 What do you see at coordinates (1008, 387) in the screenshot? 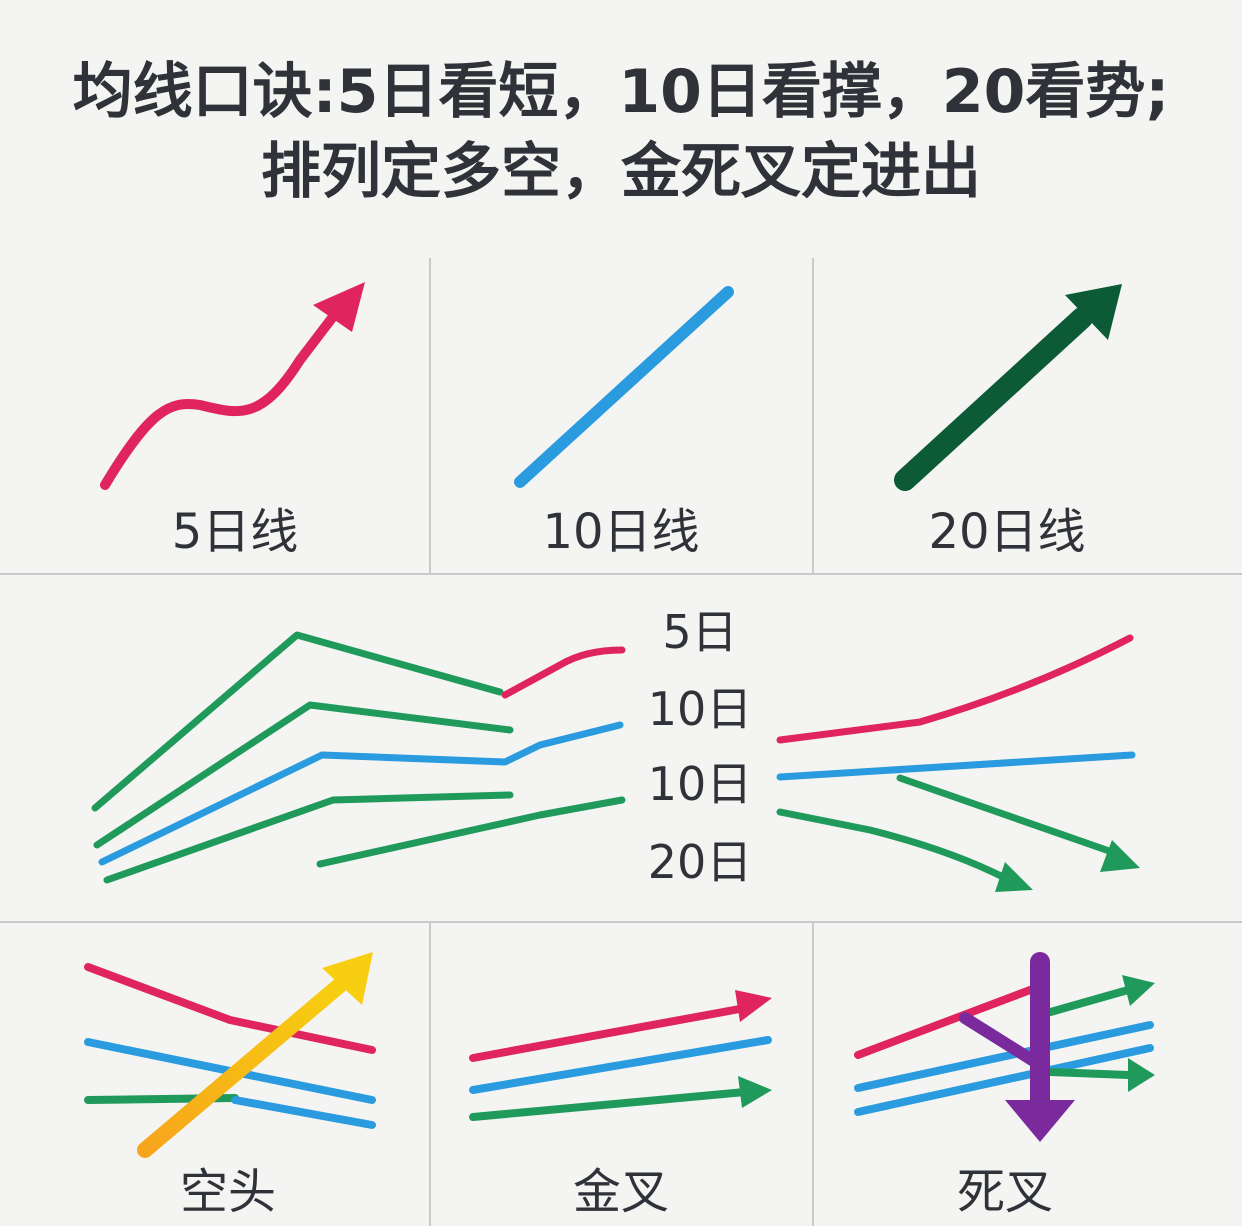
I see `line-20-icon` at bounding box center [1008, 387].